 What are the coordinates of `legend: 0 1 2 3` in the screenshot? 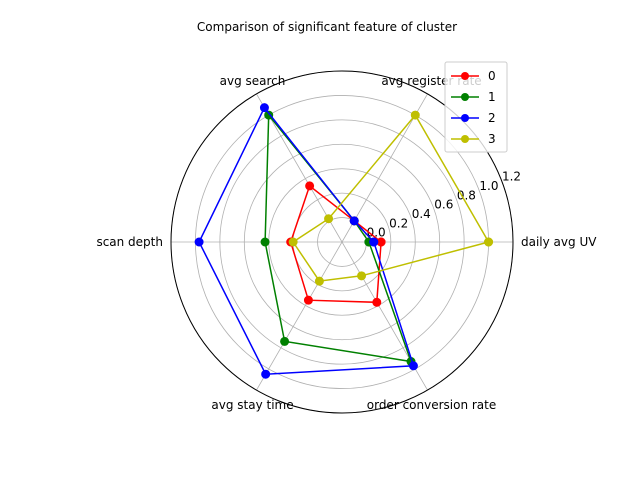 It's located at (476, 107).